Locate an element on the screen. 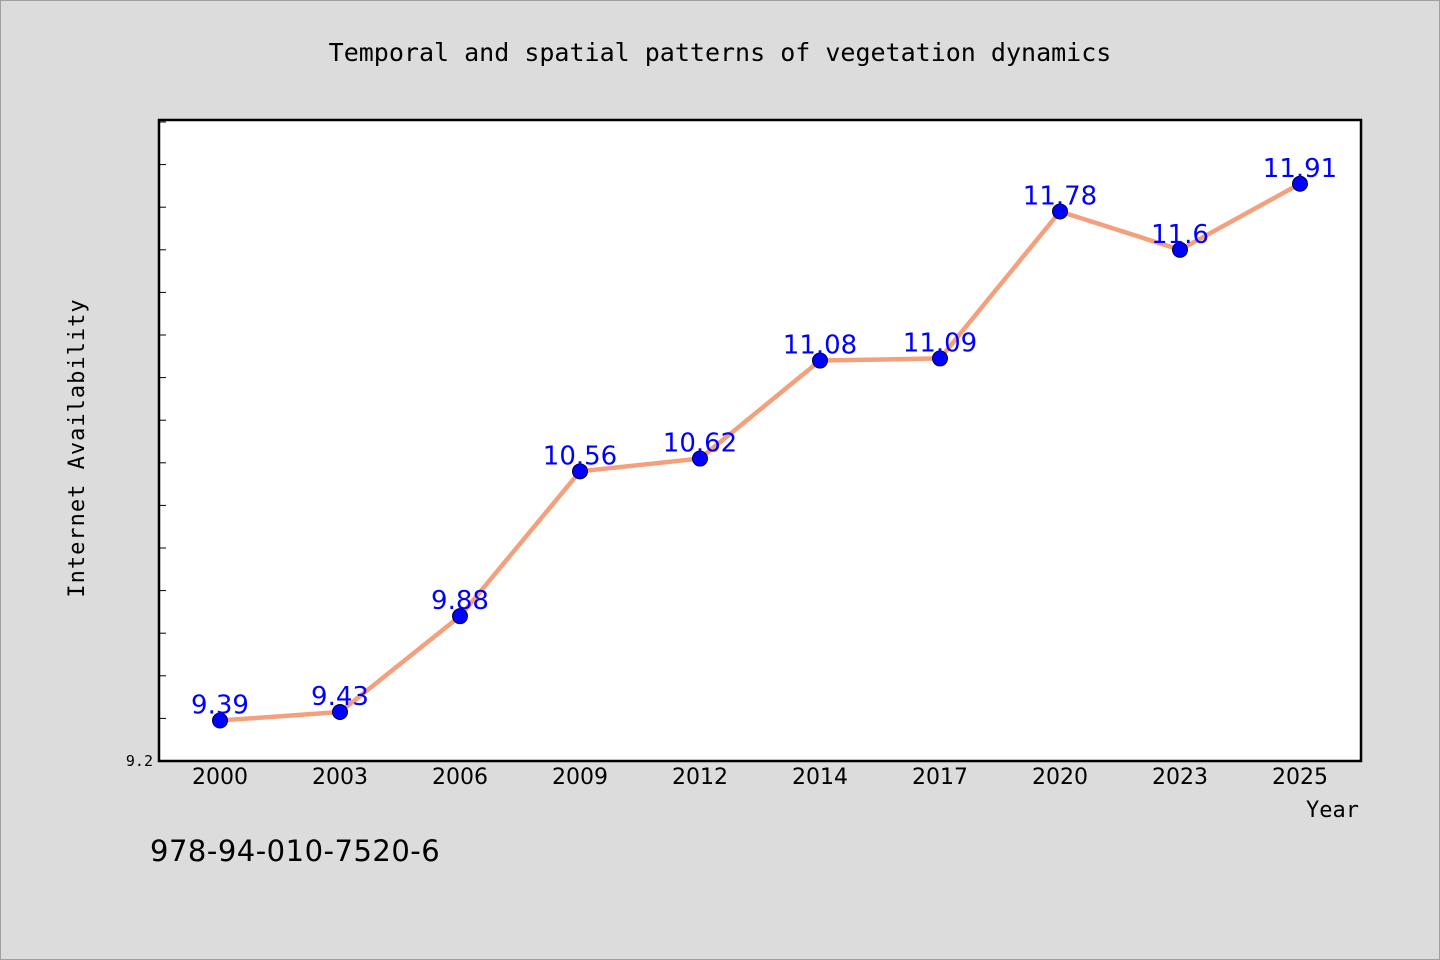 The width and height of the screenshot is (1440, 960). y-axis-label: Internet Availability is located at coordinates (77, 447).